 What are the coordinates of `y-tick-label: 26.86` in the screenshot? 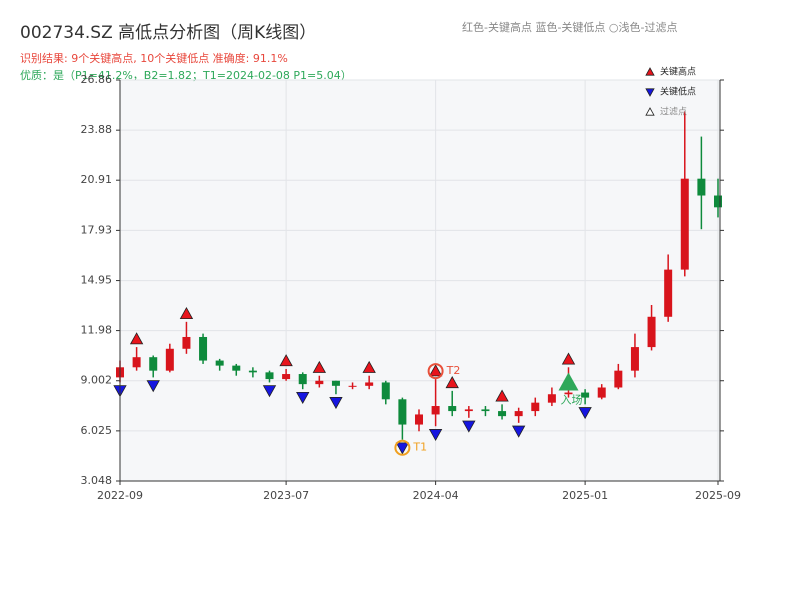 It's located at (97, 79).